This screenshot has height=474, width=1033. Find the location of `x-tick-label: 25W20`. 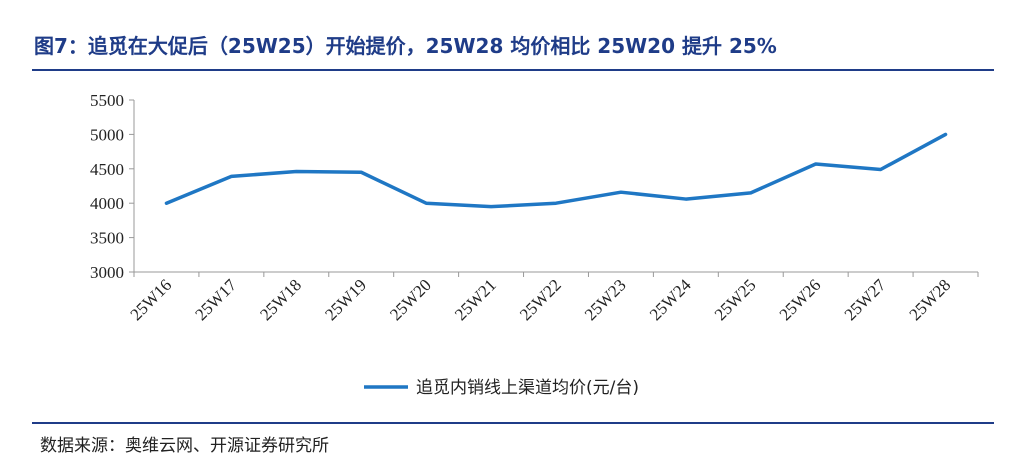

x-tick-label: 25W20 is located at coordinates (410, 299).